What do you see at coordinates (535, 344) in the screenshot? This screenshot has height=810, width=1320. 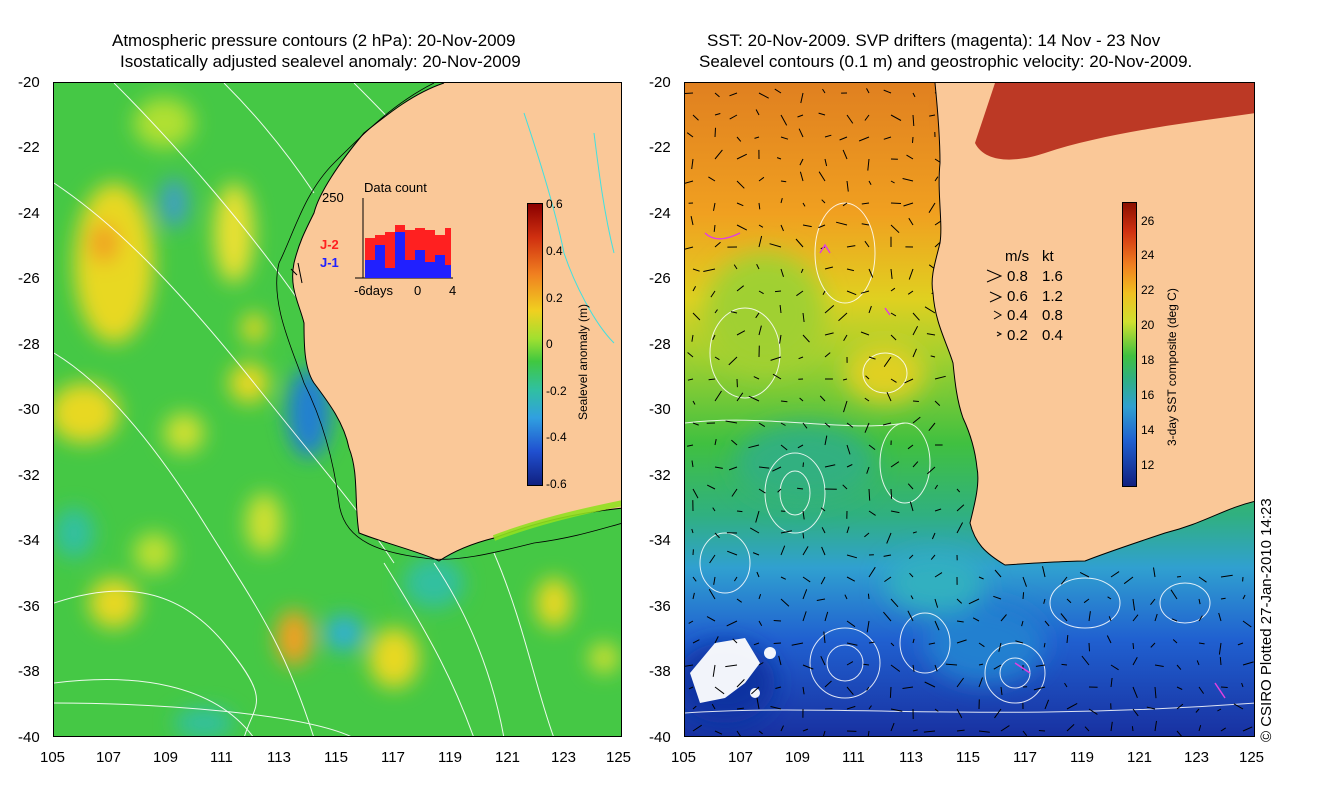 I see `sealevel-colorbar` at bounding box center [535, 344].